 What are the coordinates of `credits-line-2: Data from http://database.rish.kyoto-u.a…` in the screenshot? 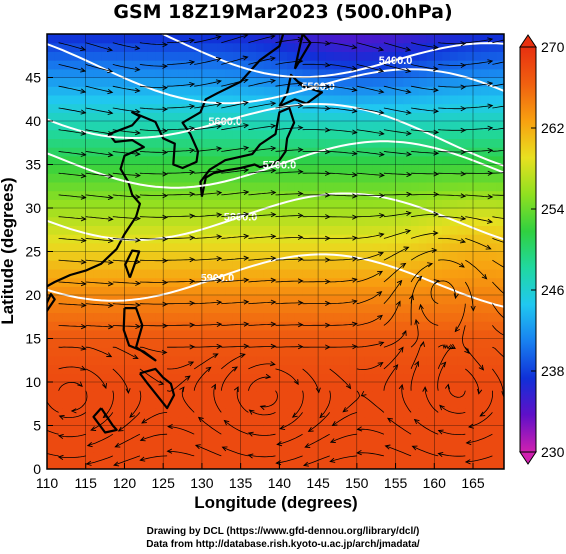 It's located at (283, 544).